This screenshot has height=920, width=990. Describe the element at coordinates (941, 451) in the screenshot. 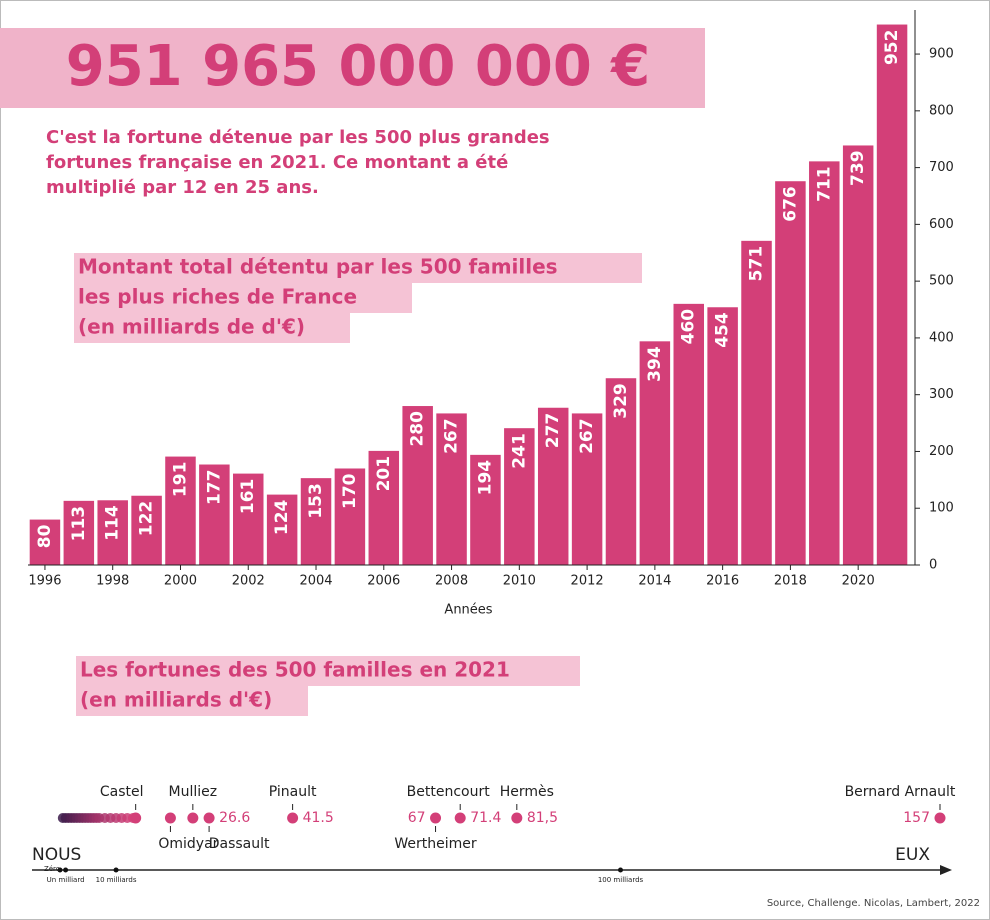

I see `y-tick-label: 200` at that location.